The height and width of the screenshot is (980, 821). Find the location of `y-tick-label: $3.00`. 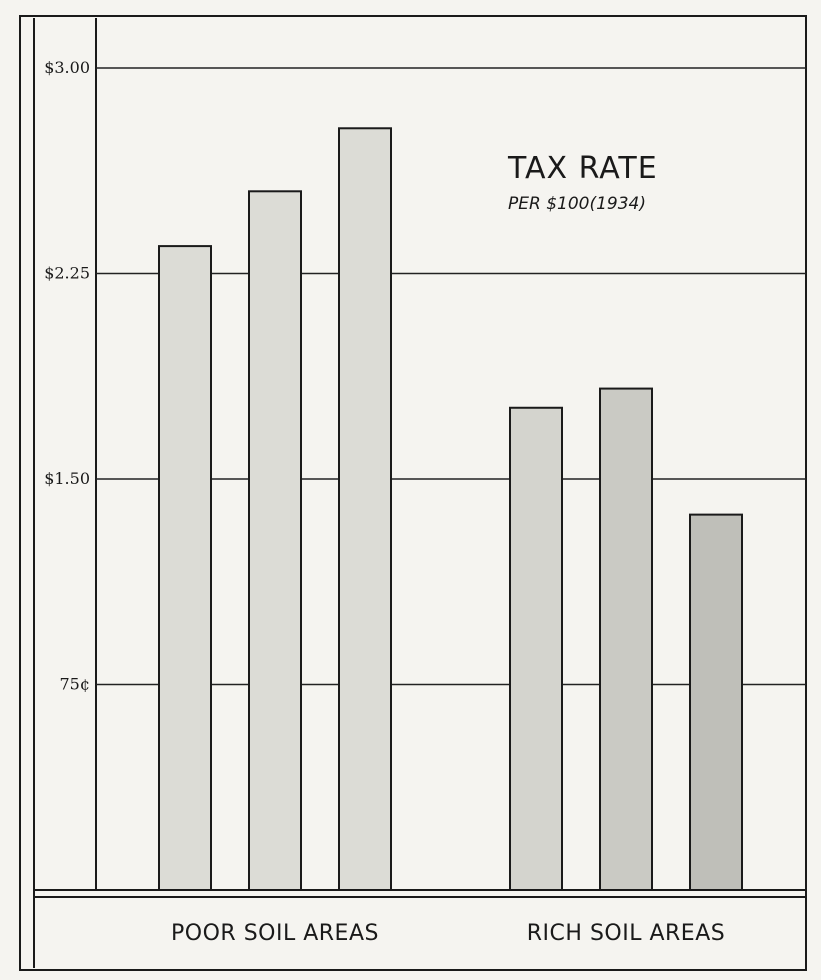

y-tick-label: $3.00 is located at coordinates (67, 67).